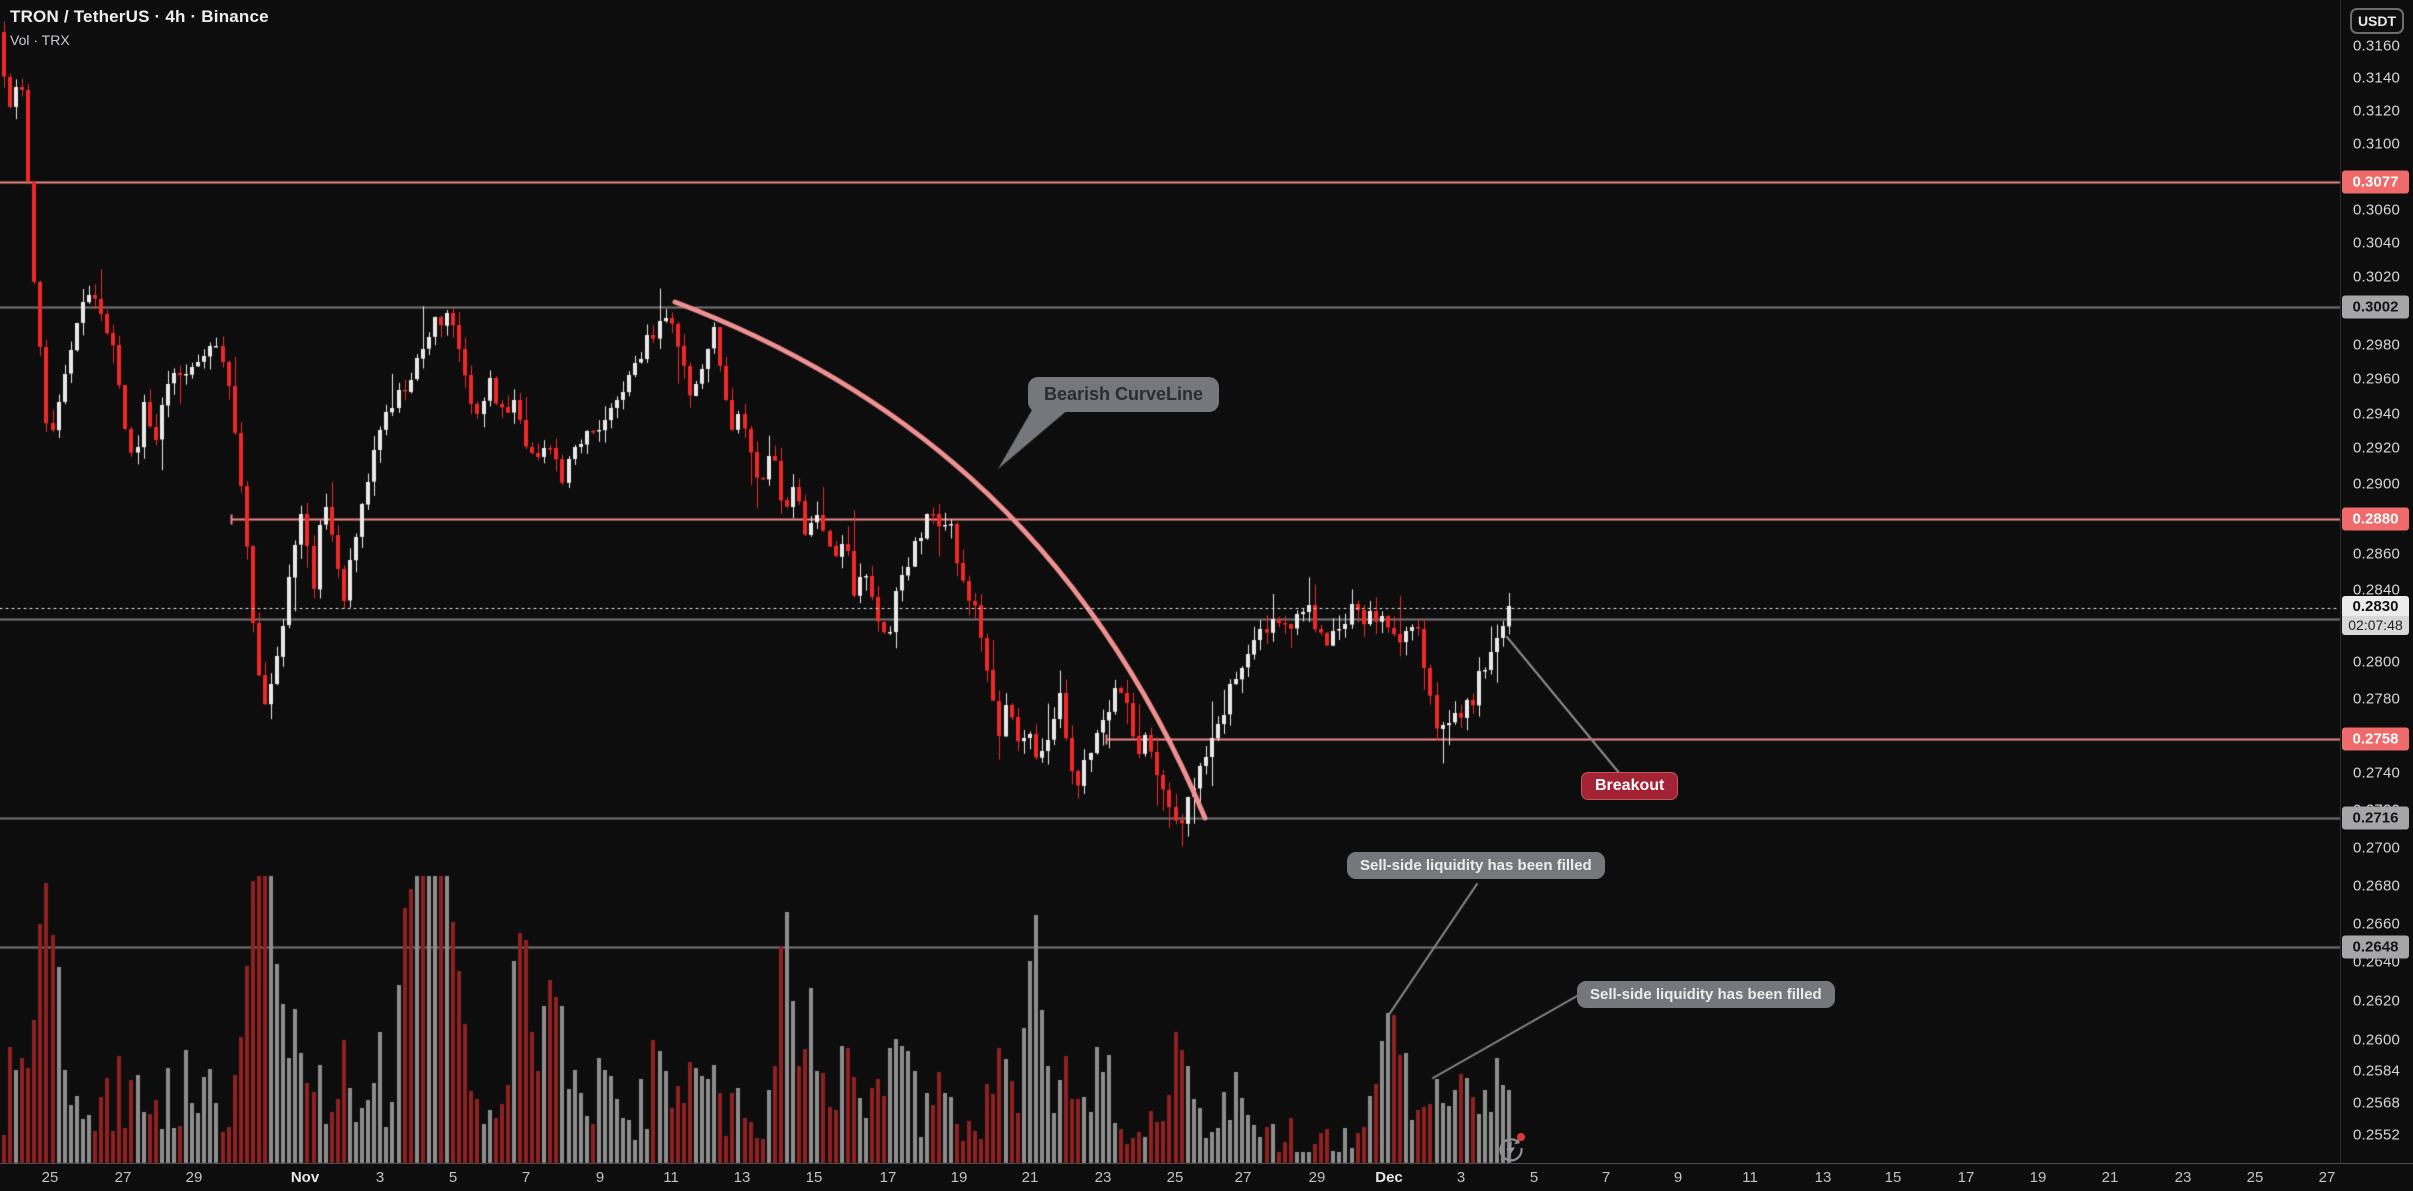  I want to click on price-tick-label: 0.2700, so click(2376, 848).